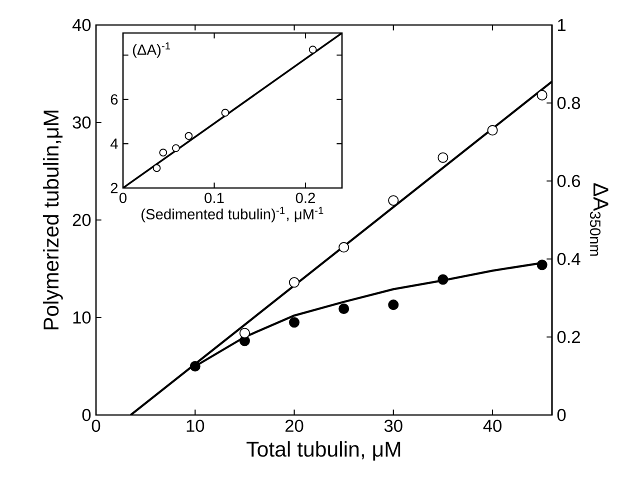 The height and width of the screenshot is (489, 640). I want to click on y2-tick-label: 0.6, so click(568, 181).